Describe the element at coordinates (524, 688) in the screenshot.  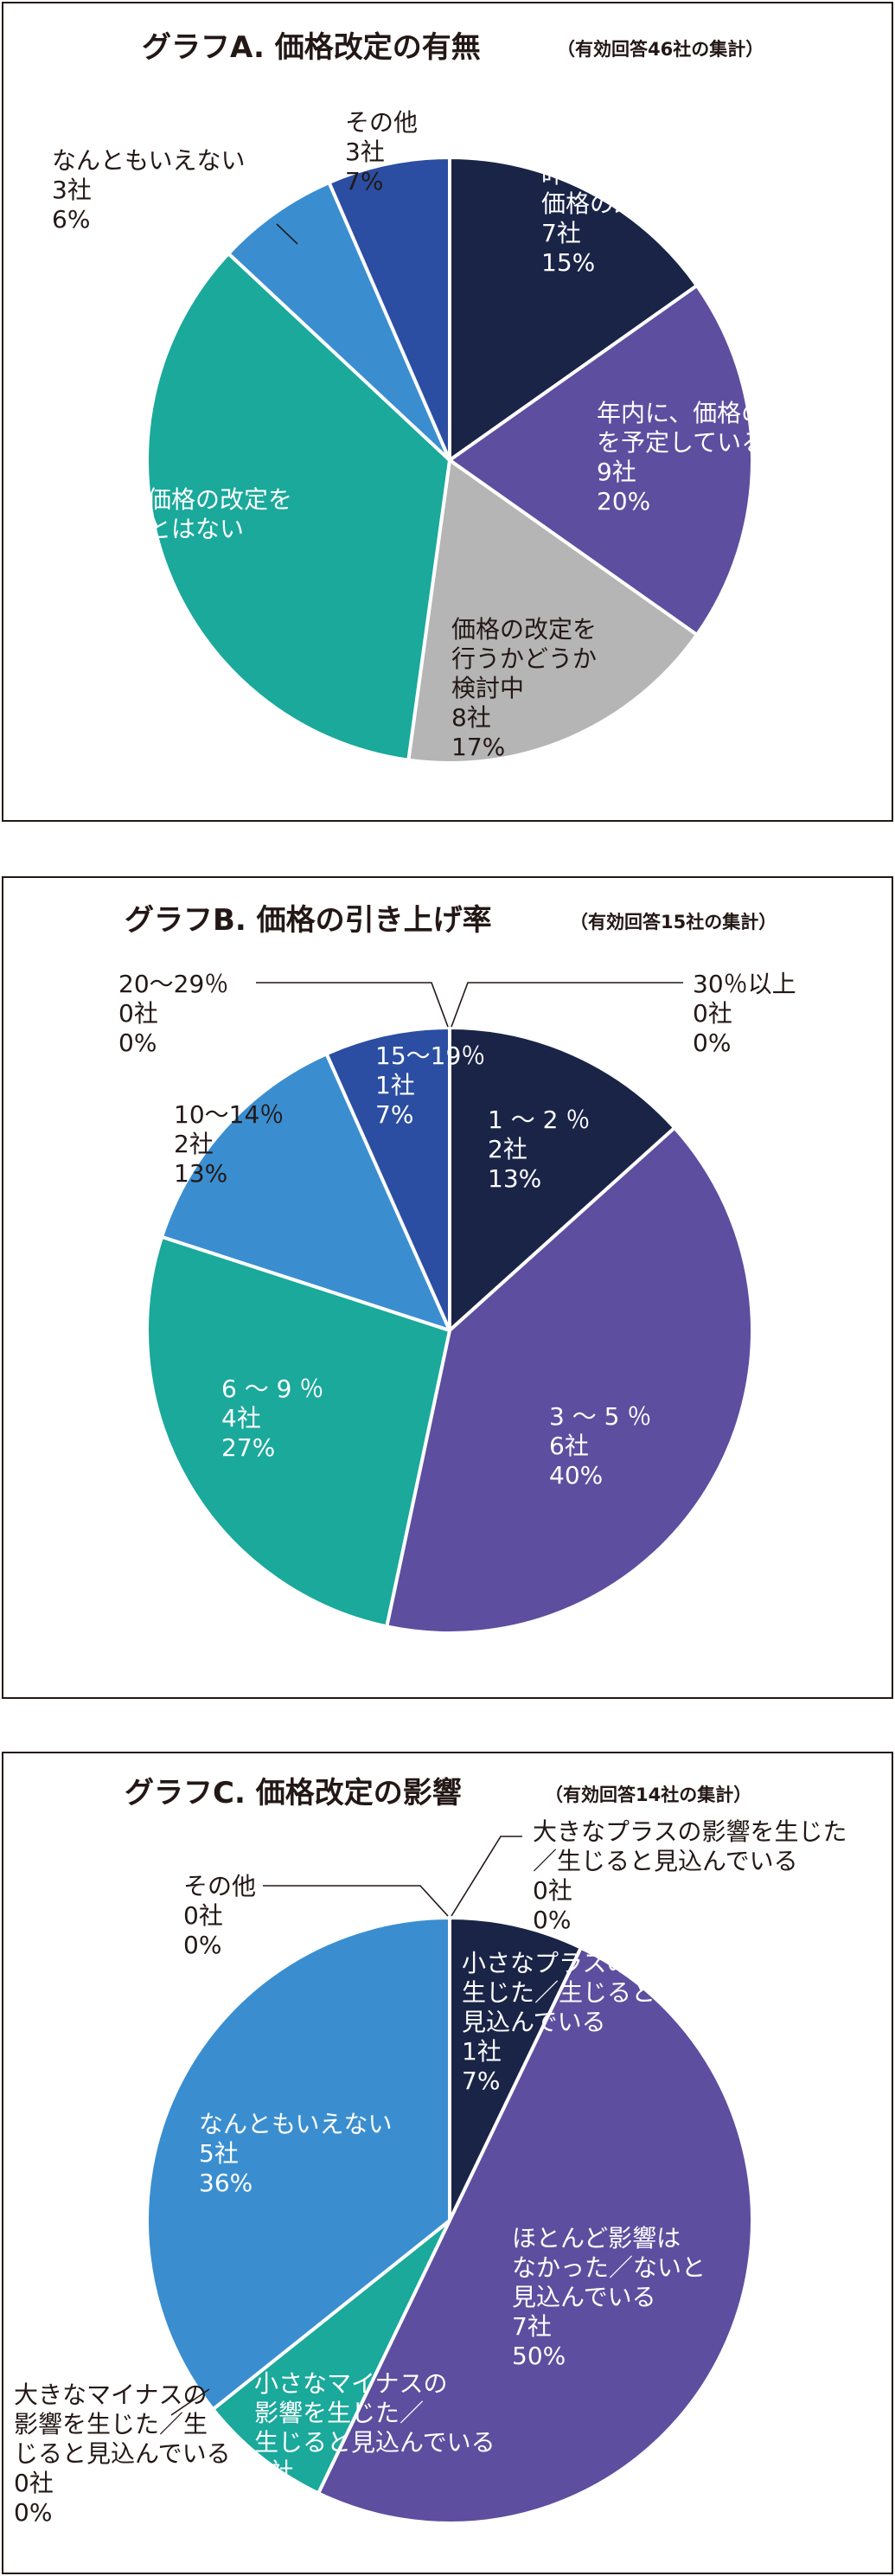
I see `slice-label: 価格の改定を行うかどうか検討中 8社 17%` at that location.